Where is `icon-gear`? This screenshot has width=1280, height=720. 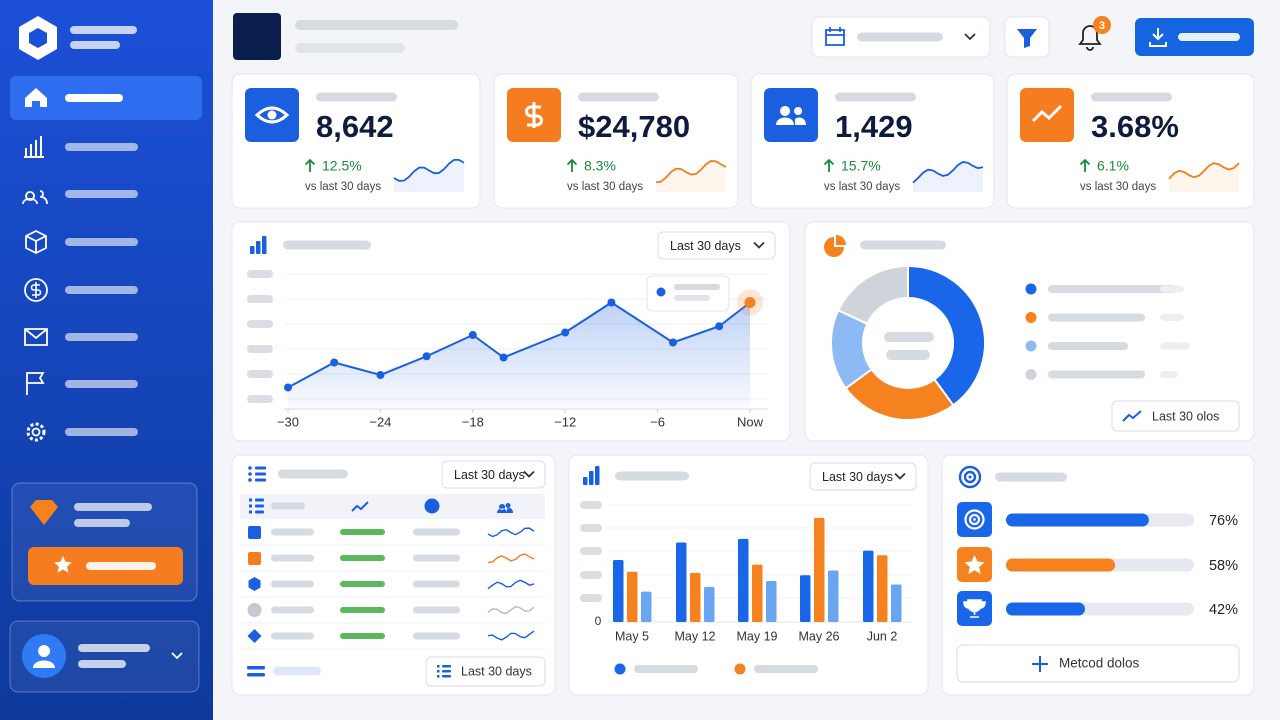 icon-gear is located at coordinates (36, 432).